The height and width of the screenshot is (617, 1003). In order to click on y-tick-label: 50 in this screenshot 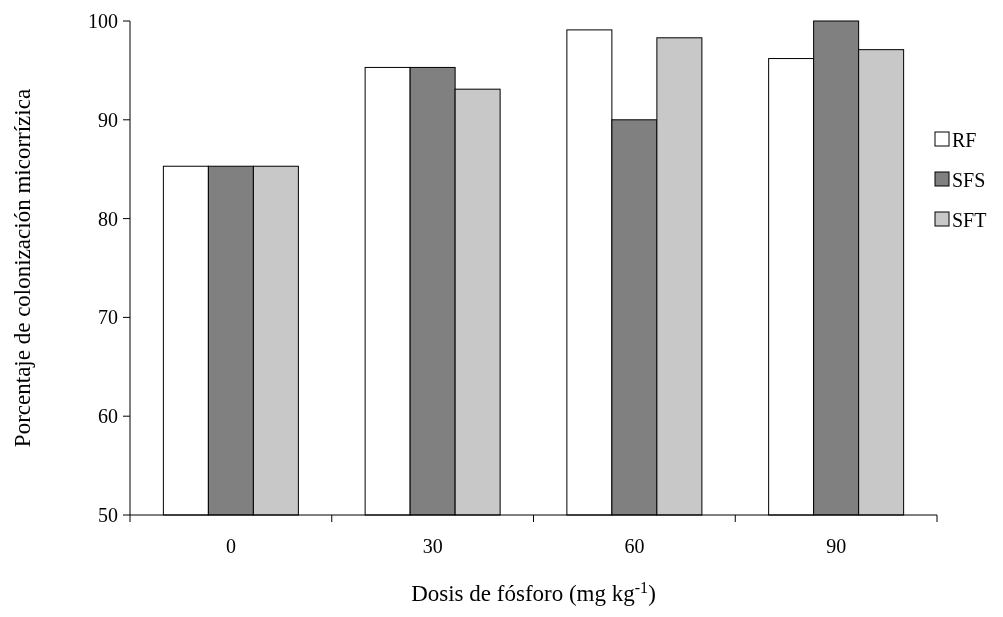, I will do `click(108, 515)`.